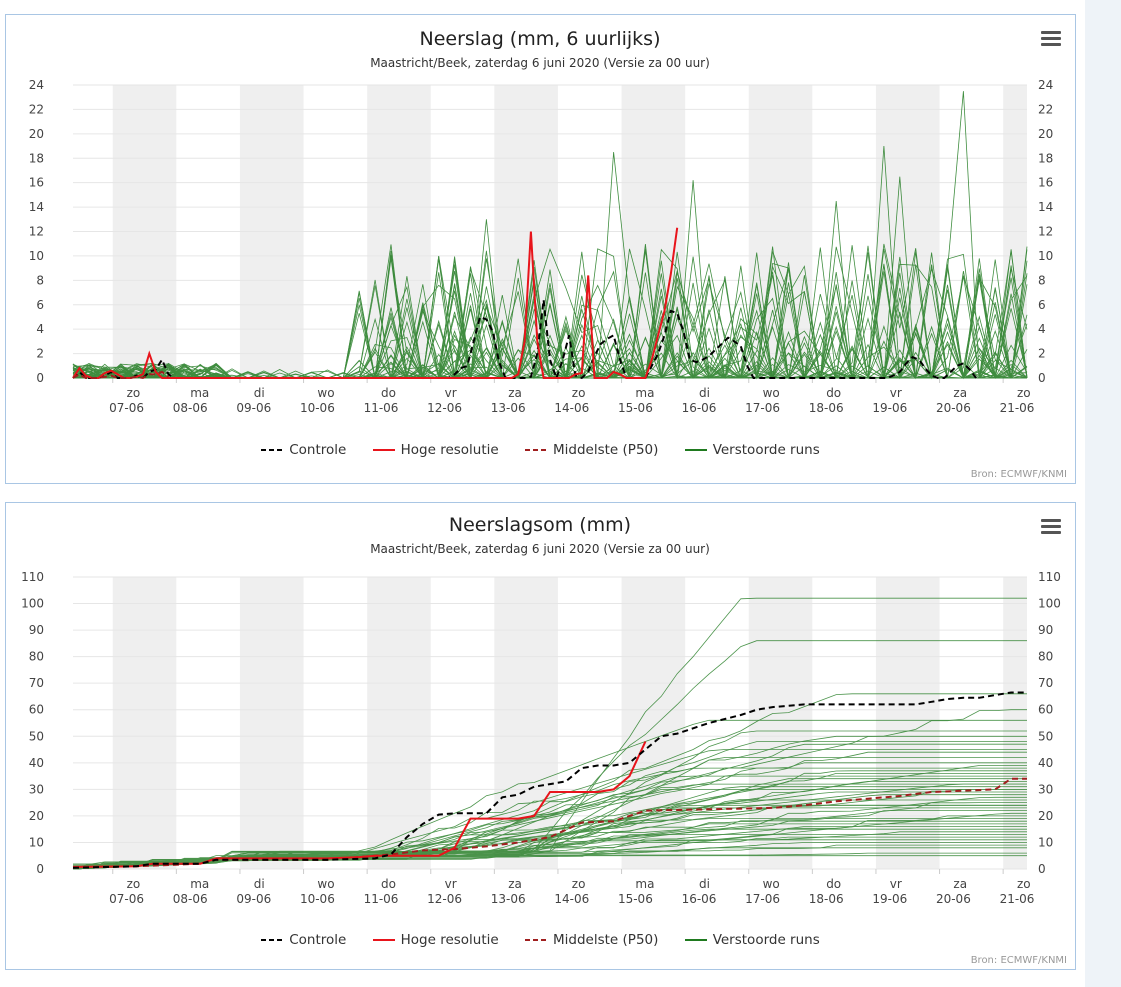  What do you see at coordinates (381, 408) in the screenshot?
I see `x-tick-date: 11-06` at bounding box center [381, 408].